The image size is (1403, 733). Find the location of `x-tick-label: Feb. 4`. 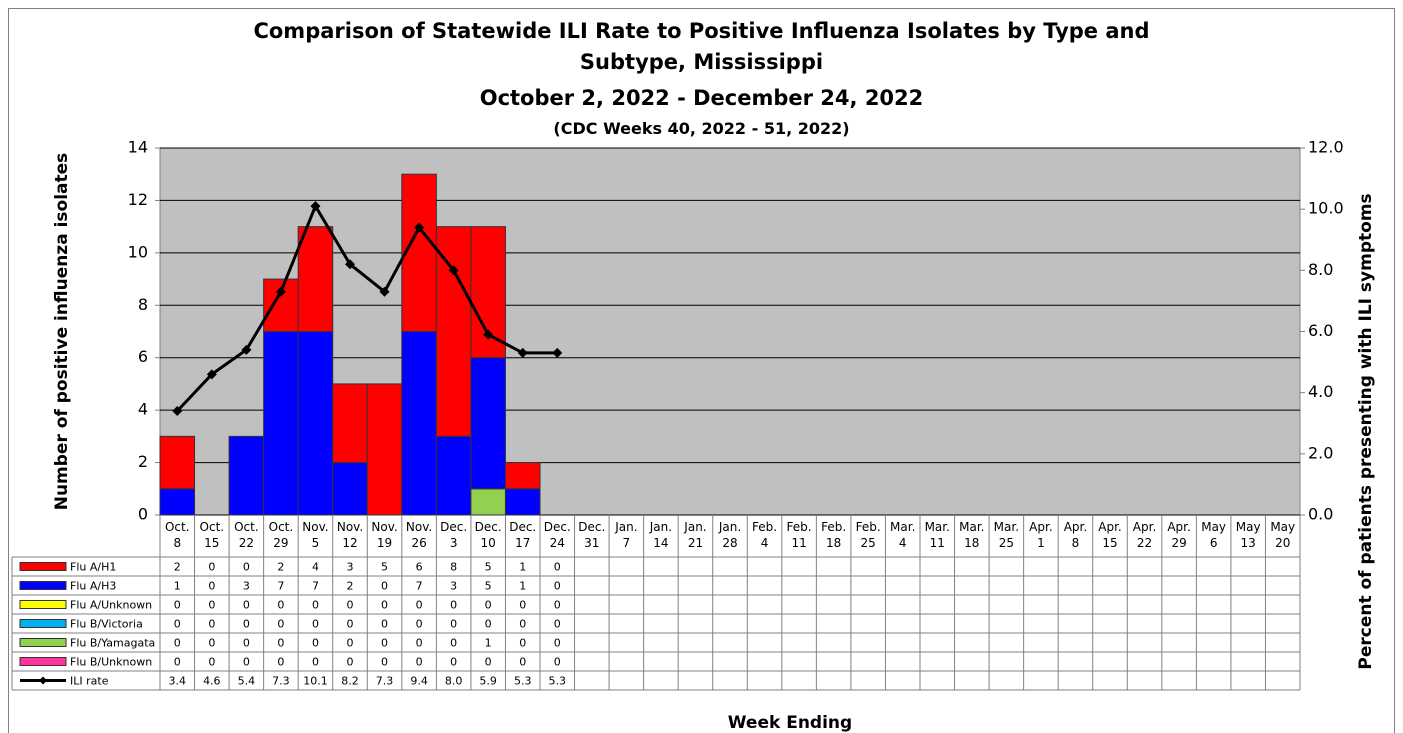

x-tick-label: Feb. 4 is located at coordinates (764, 535).